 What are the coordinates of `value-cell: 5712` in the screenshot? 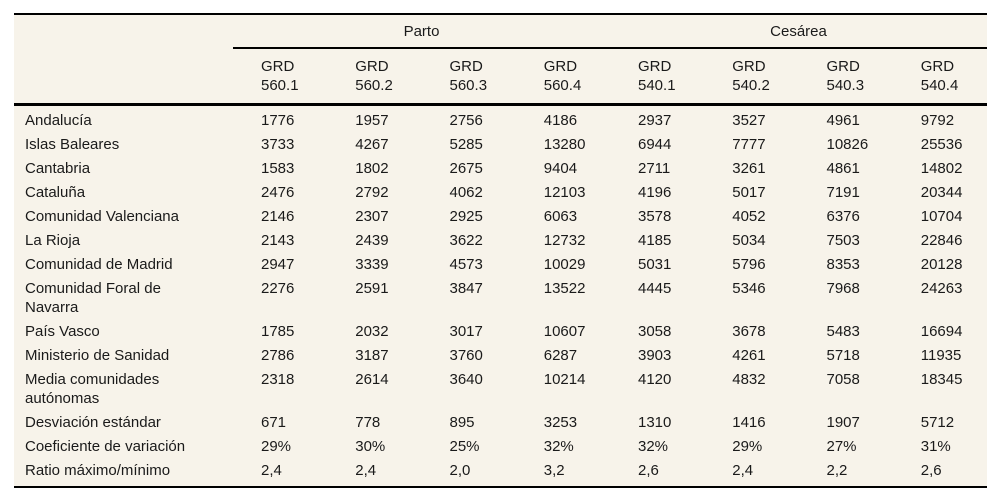 It's located at (937, 422).